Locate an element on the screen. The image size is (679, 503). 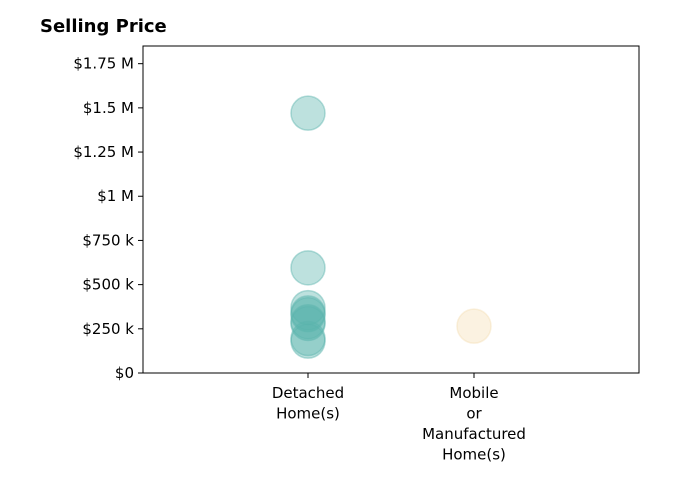
y-tick-label: $0 is located at coordinates (124, 373).